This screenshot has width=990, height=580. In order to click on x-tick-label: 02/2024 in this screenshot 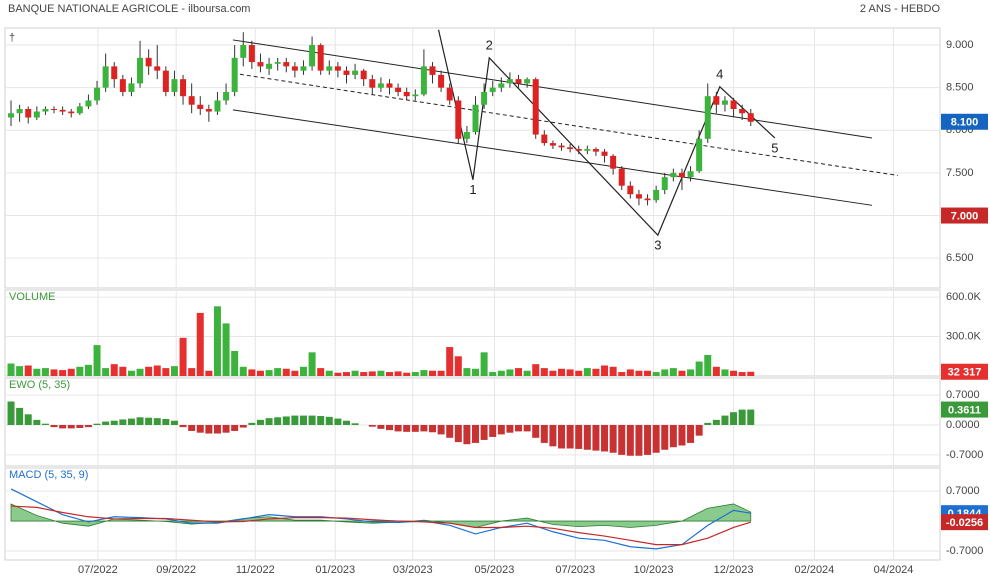, I will do `click(815, 570)`.